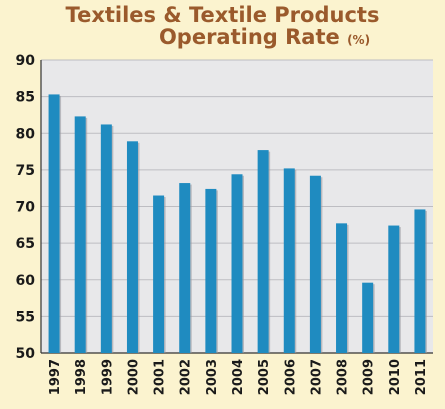  What do you see at coordinates (237, 263) in the screenshot?
I see `bar-2004` at bounding box center [237, 263].